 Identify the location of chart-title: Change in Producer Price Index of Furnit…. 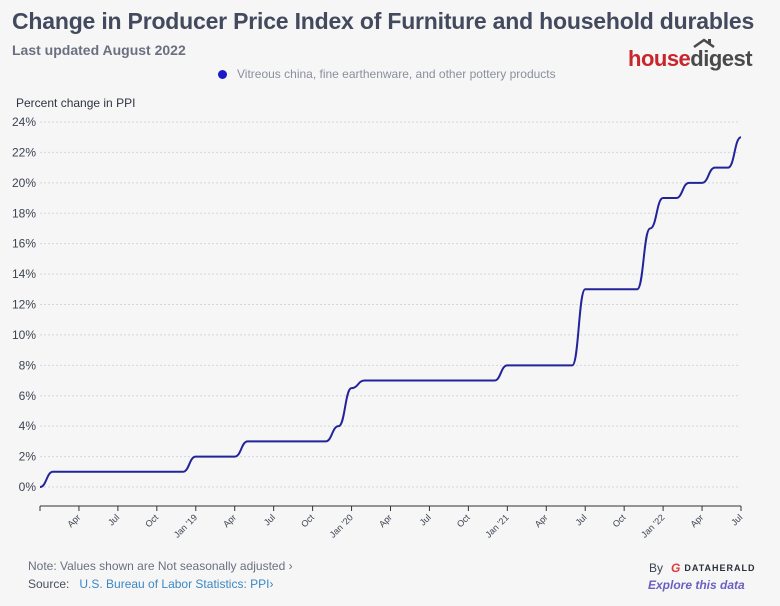
(383, 21).